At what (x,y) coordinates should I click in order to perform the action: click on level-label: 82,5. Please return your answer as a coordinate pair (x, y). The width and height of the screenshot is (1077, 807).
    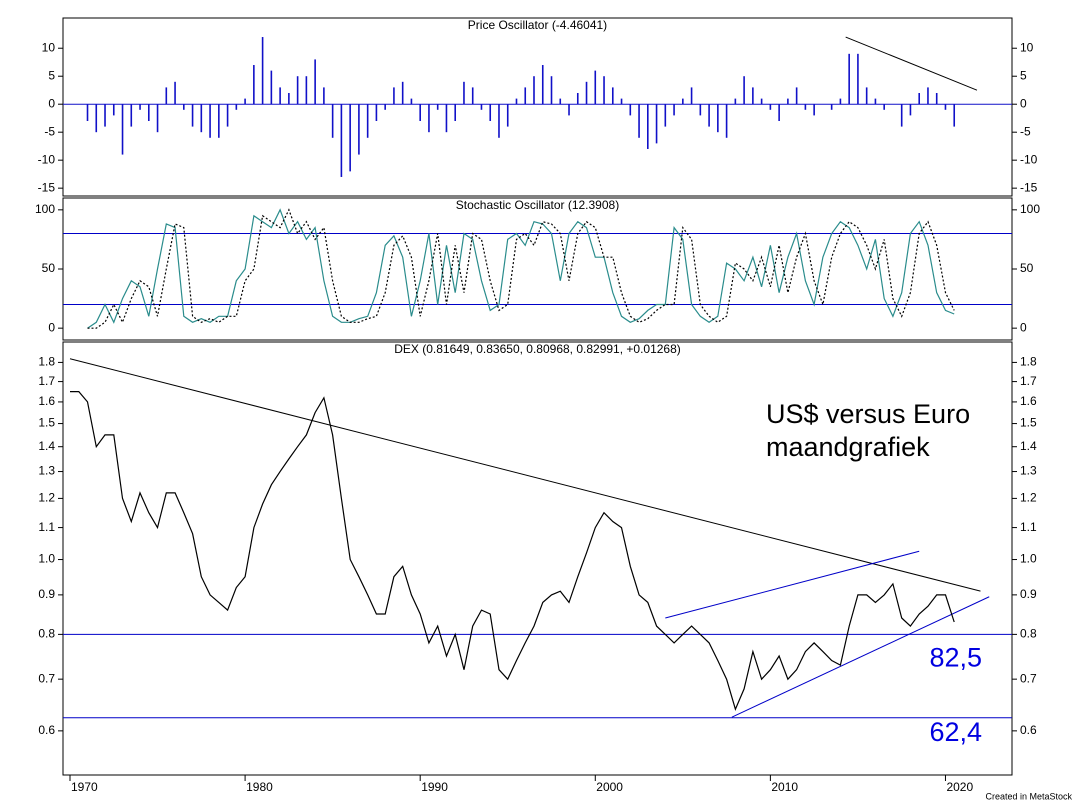
    Looking at the image, I should click on (955, 658).